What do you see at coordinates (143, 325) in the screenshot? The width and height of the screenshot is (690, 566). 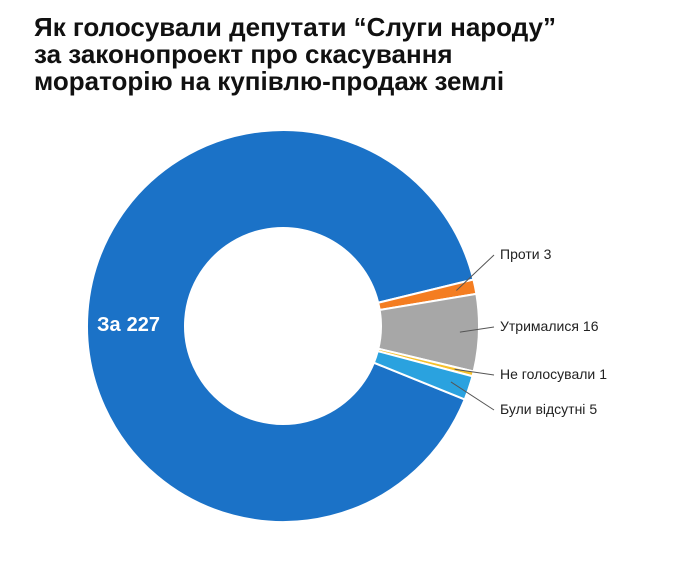 I see `slice-label-value: 227` at bounding box center [143, 325].